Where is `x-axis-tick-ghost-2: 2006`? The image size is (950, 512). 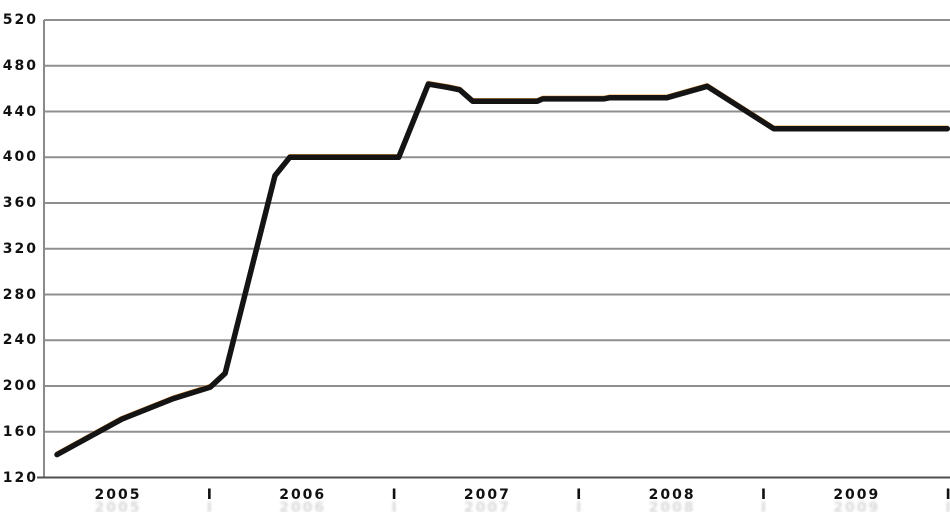 x-axis-tick-ghost-2: 2006 is located at coordinates (303, 506).